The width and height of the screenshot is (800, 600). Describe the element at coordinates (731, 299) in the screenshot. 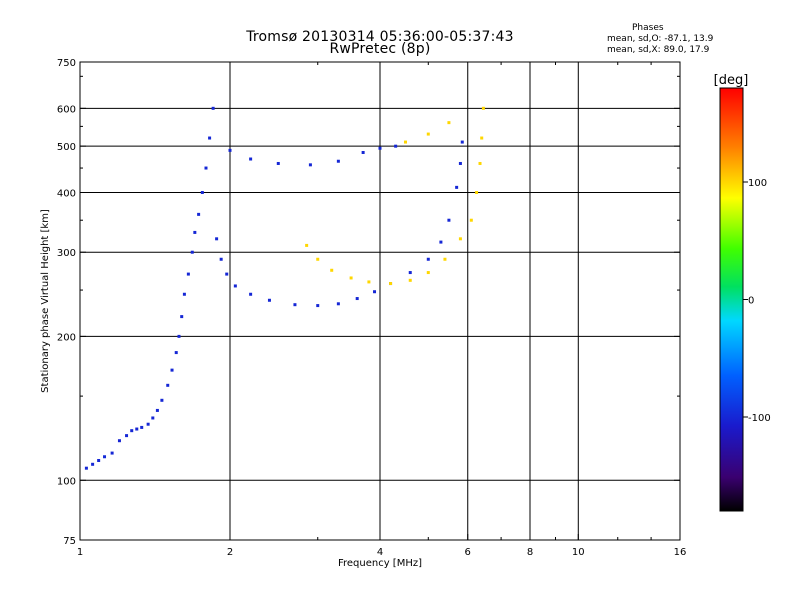

I see `colorbar` at that location.